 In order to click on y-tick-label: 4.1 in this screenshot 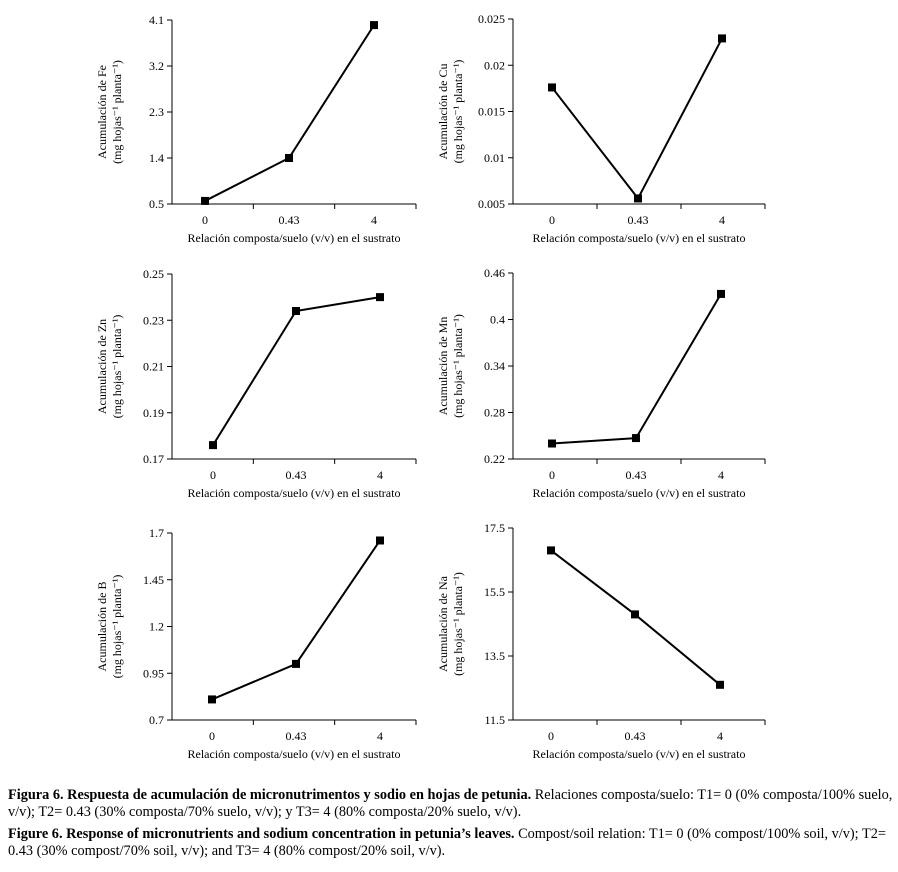, I will do `click(156, 20)`.